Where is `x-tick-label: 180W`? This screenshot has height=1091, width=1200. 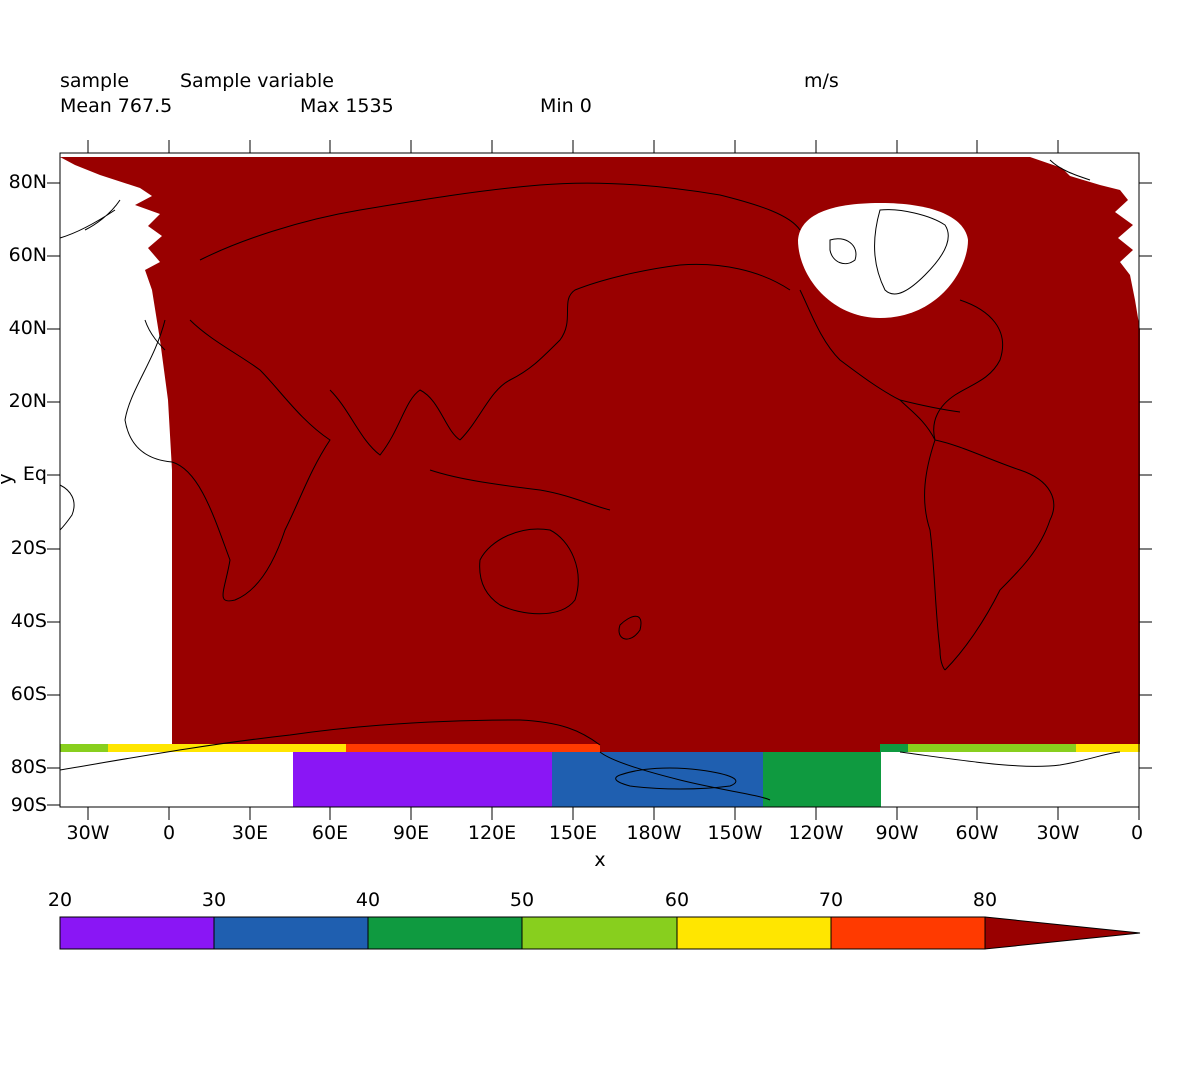
x-tick-label: 180W is located at coordinates (654, 833).